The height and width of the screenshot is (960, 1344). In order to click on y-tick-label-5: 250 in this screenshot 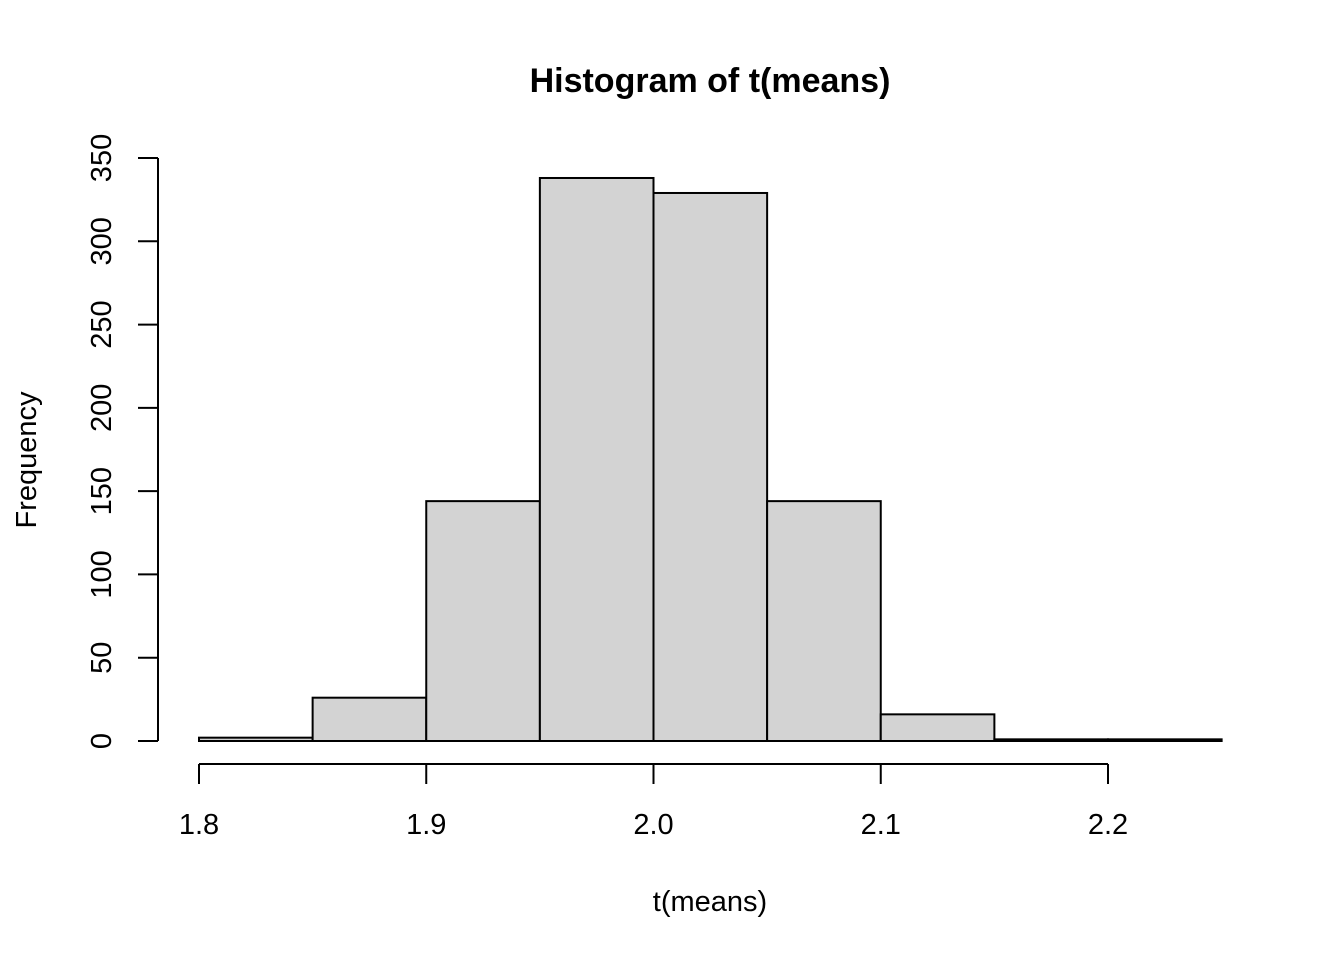, I will do `click(102, 324)`.